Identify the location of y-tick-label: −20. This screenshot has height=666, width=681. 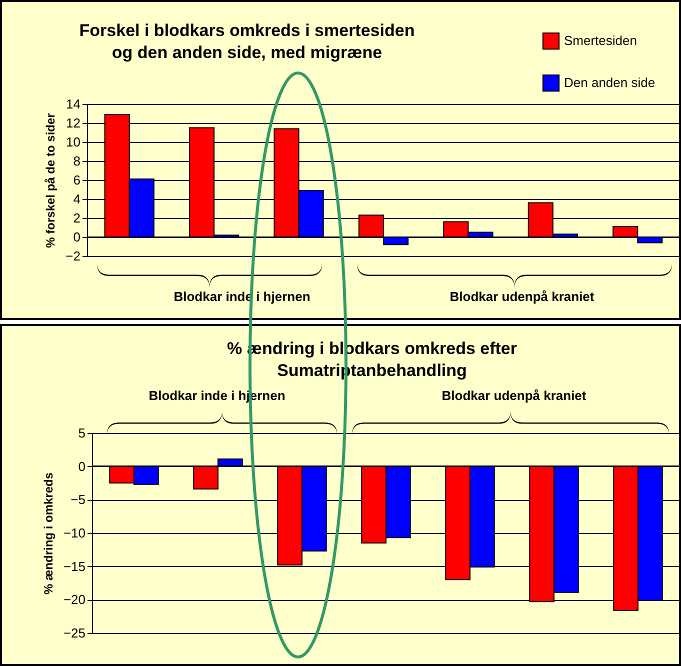
(74, 600).